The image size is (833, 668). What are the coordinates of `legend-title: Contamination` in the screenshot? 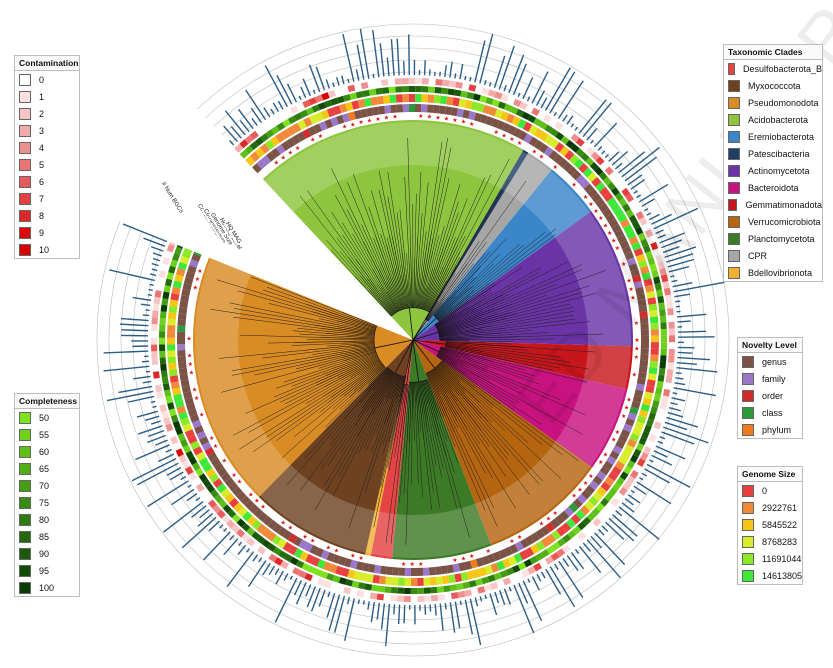 It's located at (47, 63).